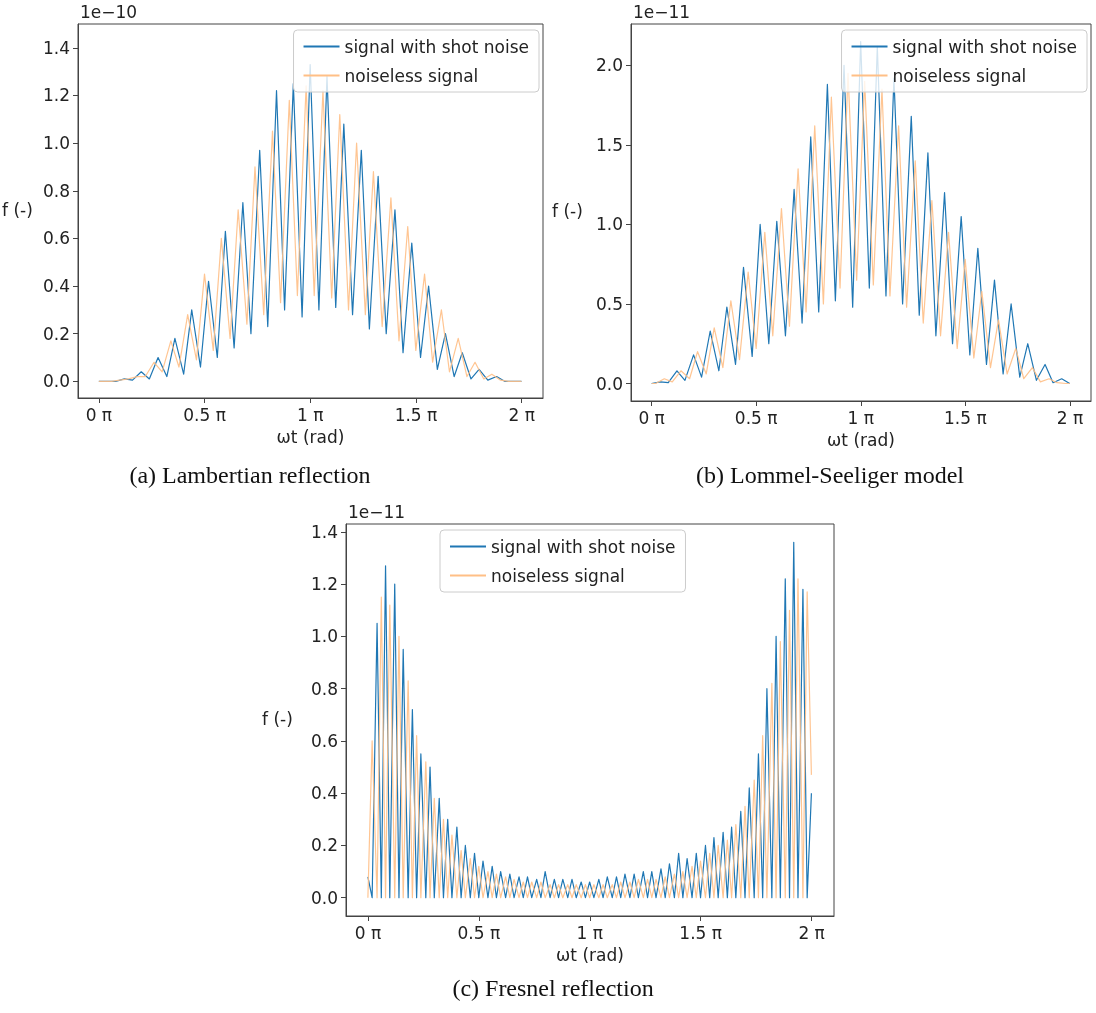  What do you see at coordinates (553, 988) in the screenshot?
I see `text: (c) Fresnel reflection` at bounding box center [553, 988].